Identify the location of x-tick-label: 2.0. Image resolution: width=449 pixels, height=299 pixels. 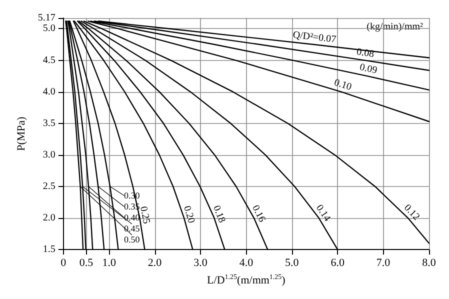
(155, 263).